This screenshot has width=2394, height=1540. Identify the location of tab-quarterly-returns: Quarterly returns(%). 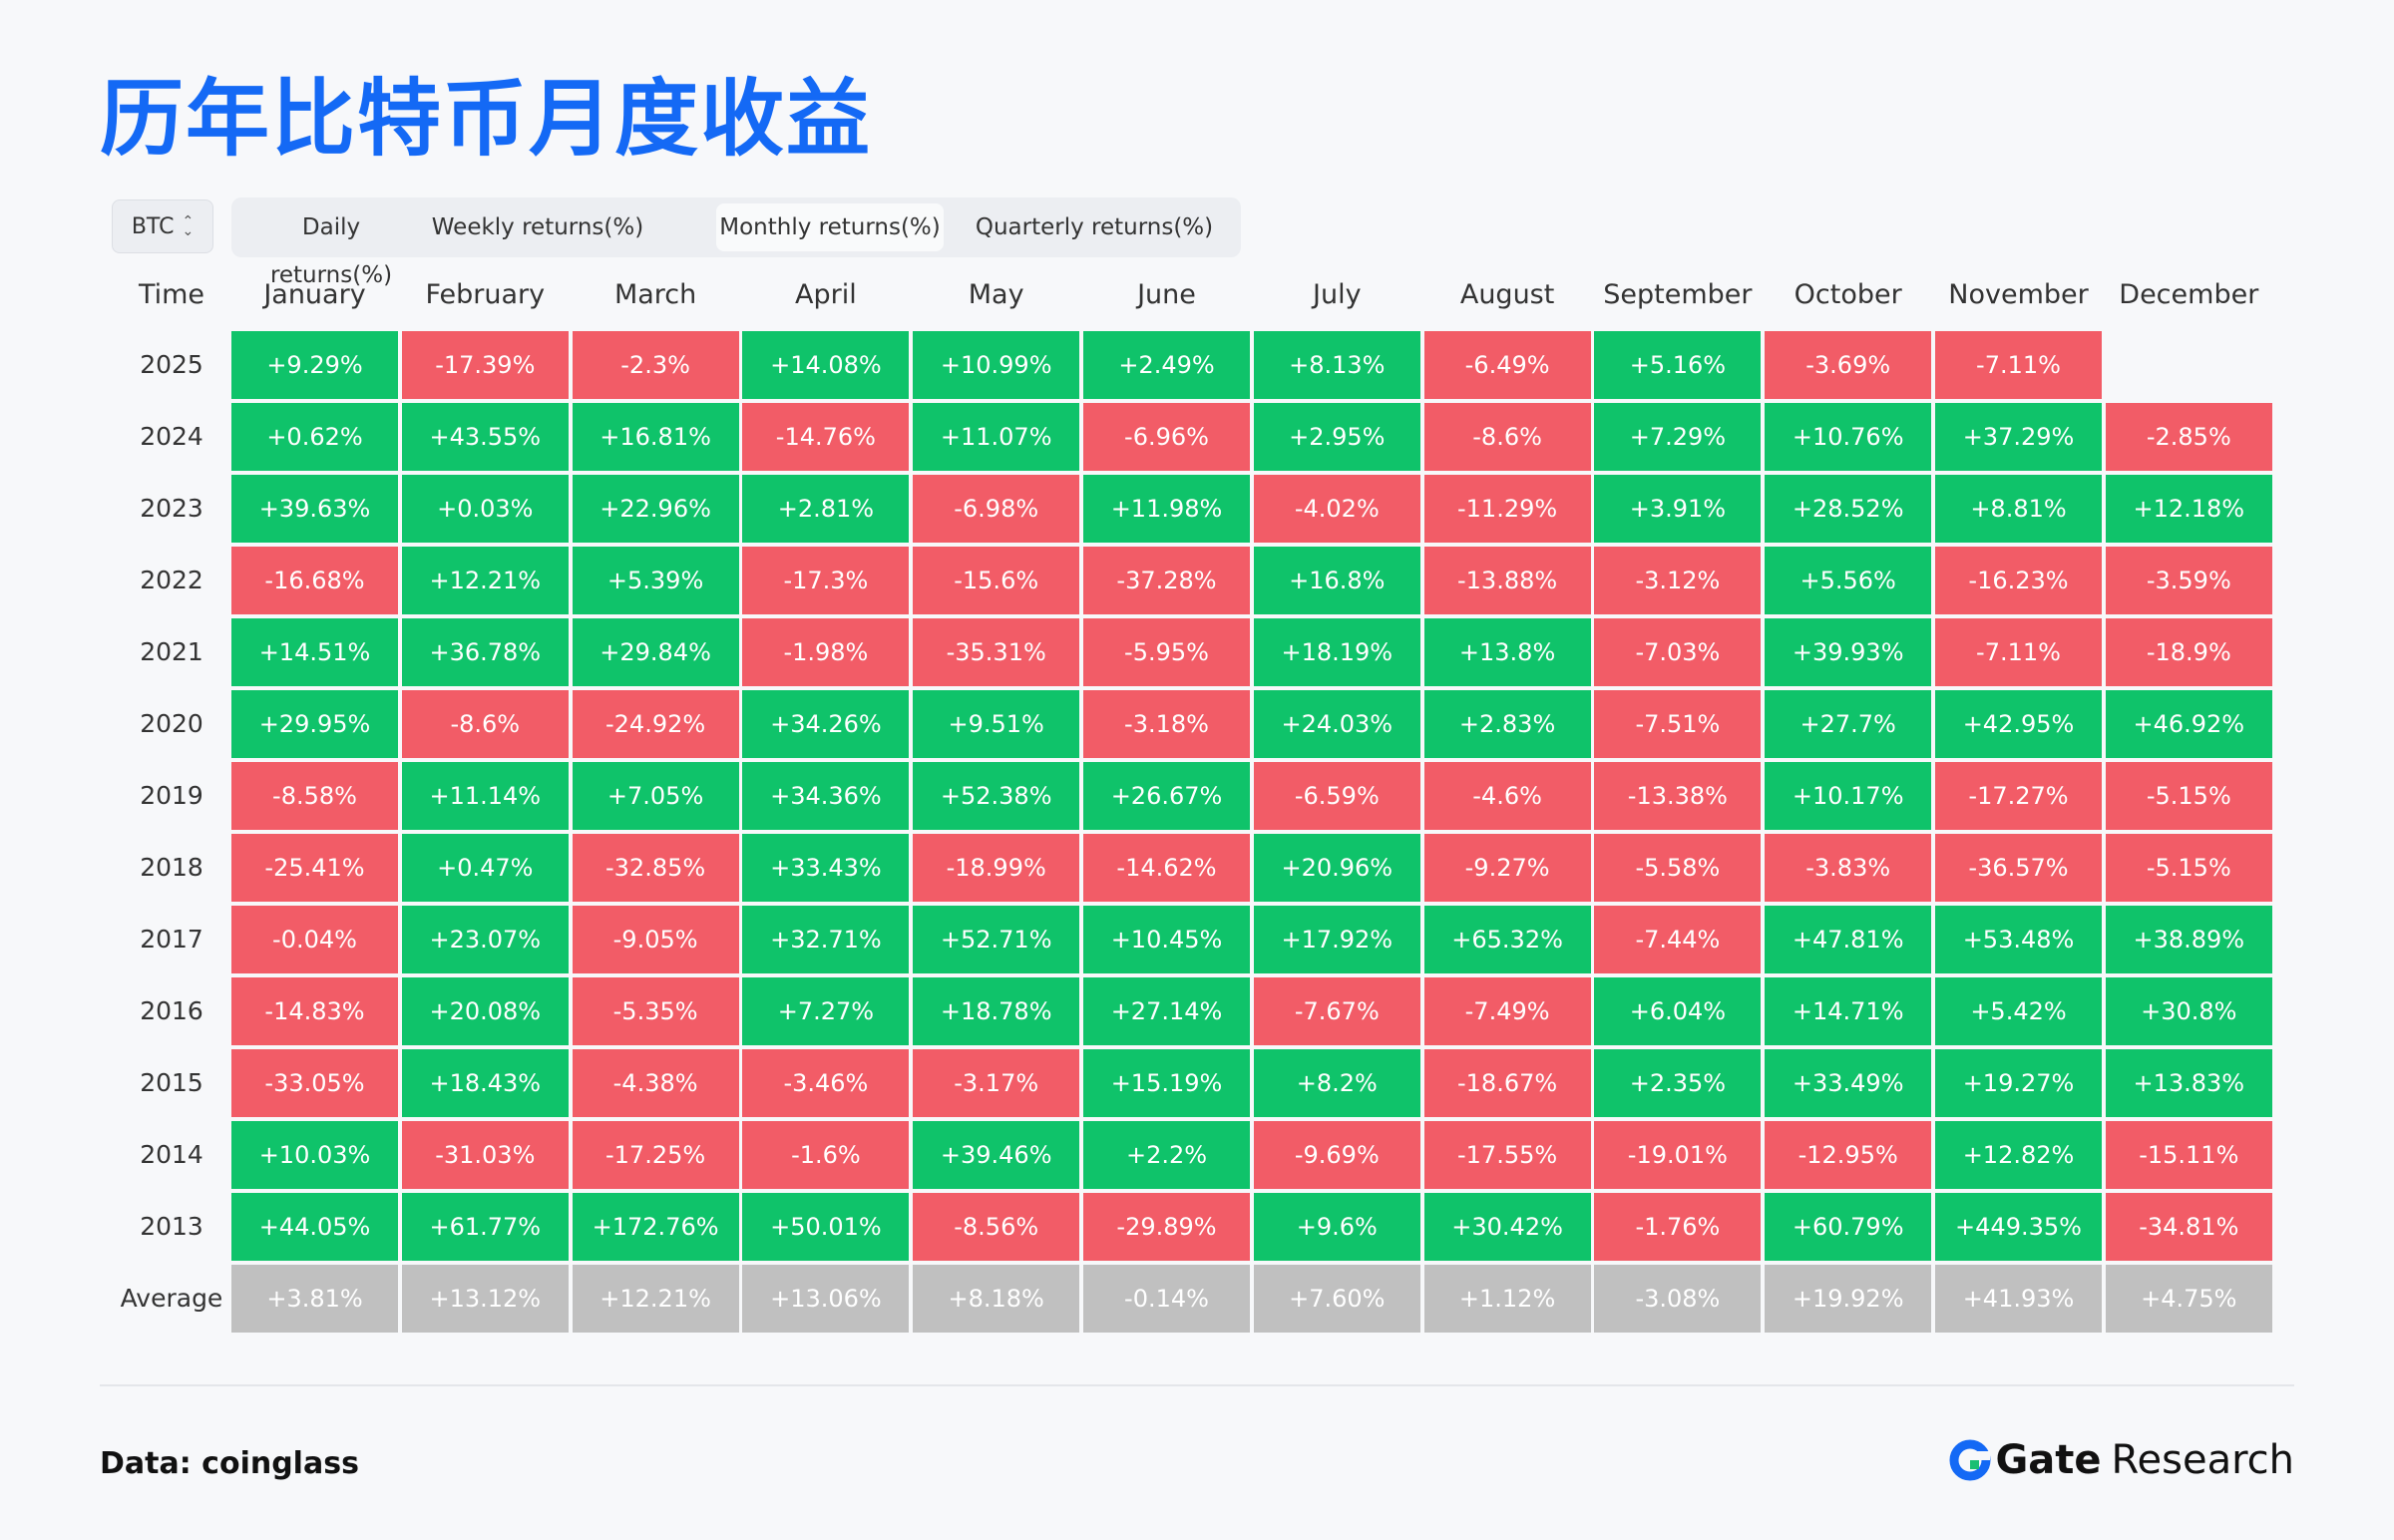
(1094, 227).